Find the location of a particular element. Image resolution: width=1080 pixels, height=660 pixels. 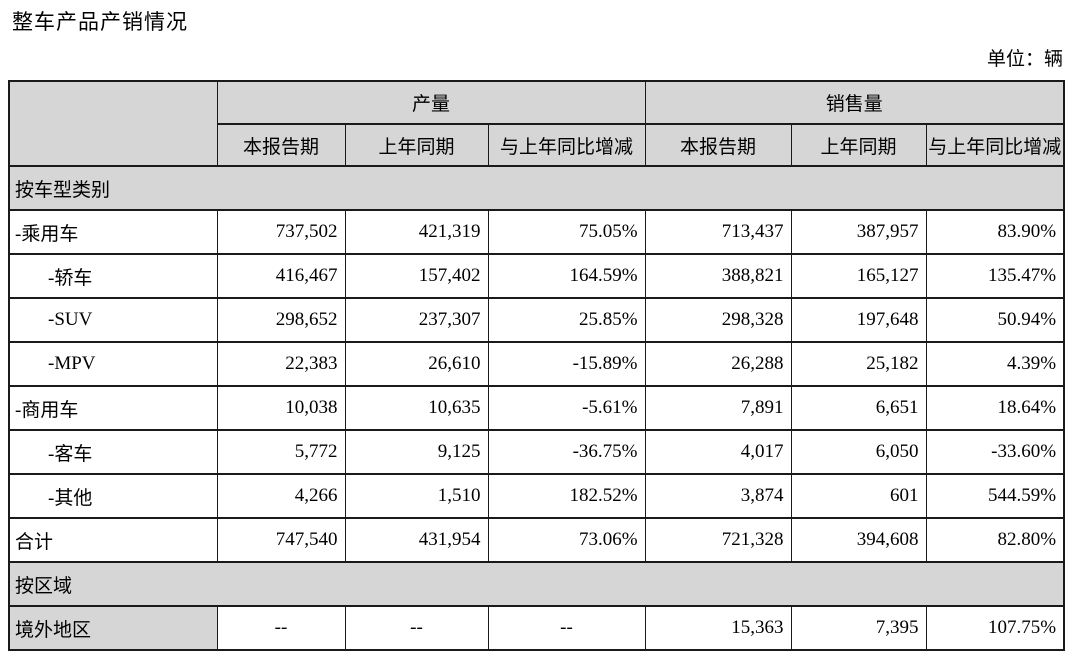

value-cell: 157,402 is located at coordinates (416, 276).